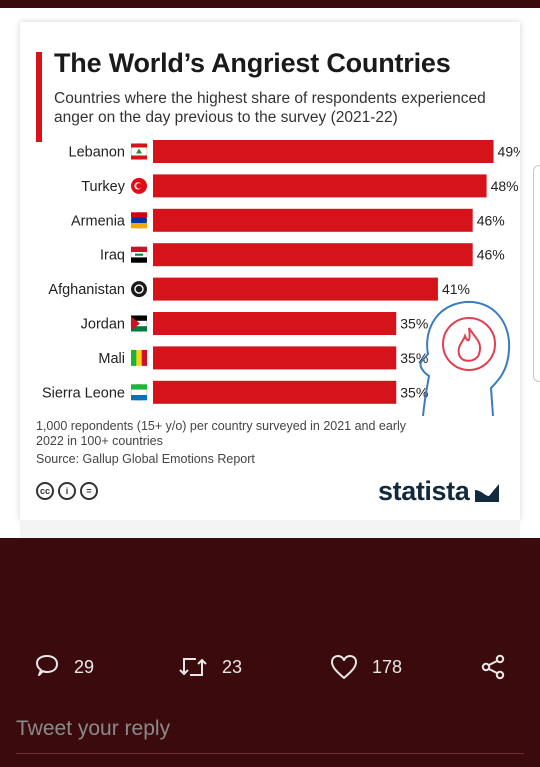  I want to click on retweet-icon, so click(193, 667).